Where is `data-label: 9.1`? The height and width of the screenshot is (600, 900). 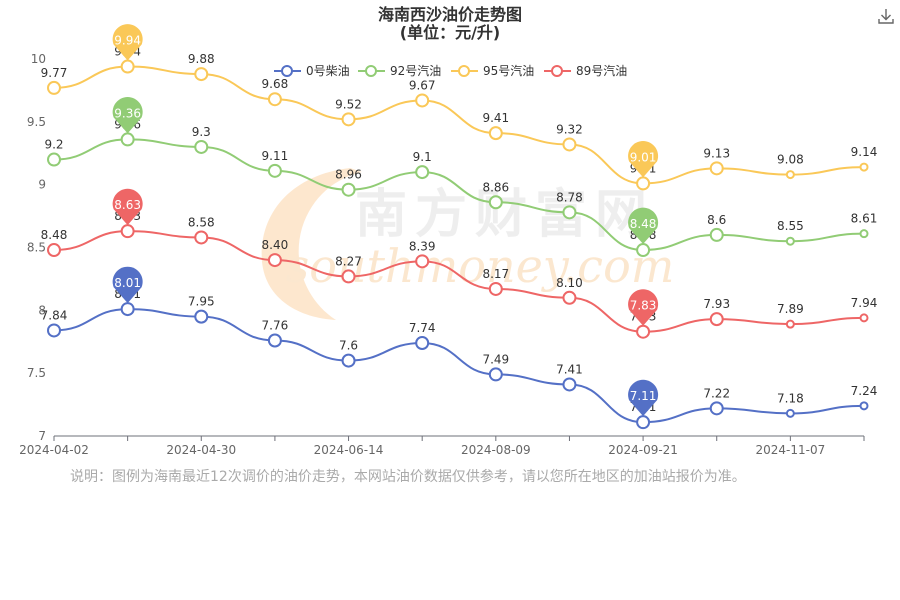 data-label: 9.1 is located at coordinates (422, 157).